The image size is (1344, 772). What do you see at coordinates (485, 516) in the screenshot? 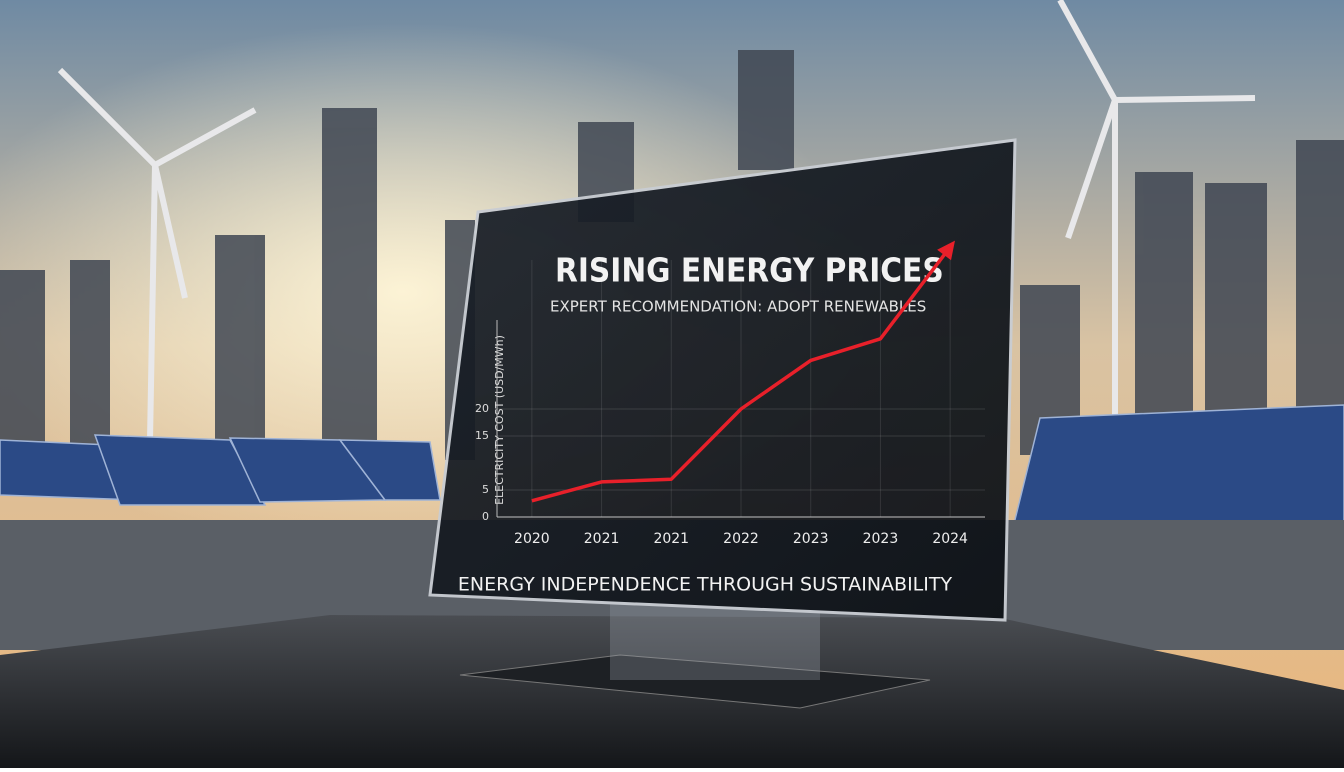
I see `y-tick-label: 0` at bounding box center [485, 516].